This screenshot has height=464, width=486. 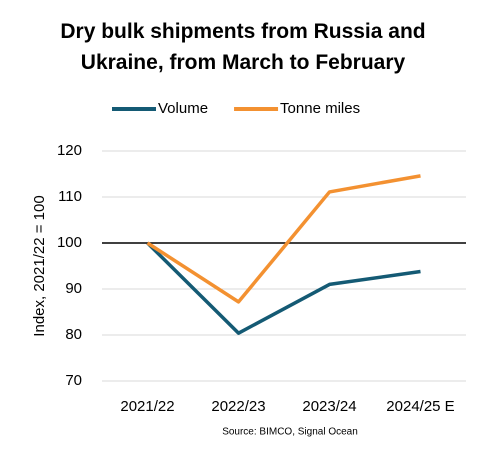 What do you see at coordinates (329, 406) in the screenshot?
I see `x-tick-label: 2023/24` at bounding box center [329, 406].